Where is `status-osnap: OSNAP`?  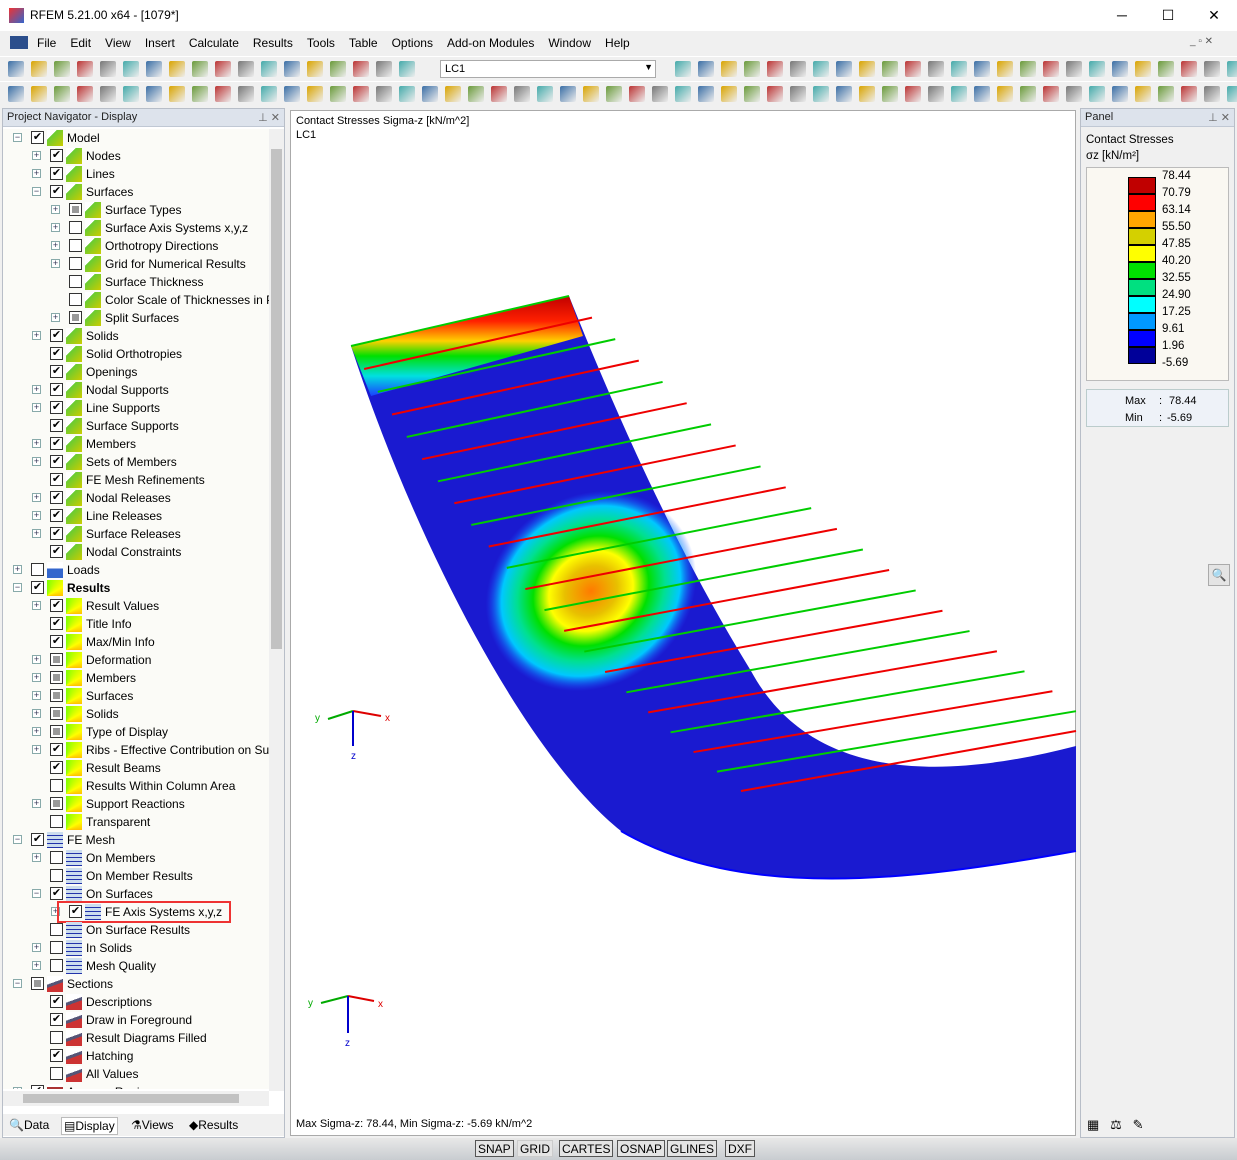
status-osnap: OSNAP is located at coordinates (641, 1148).